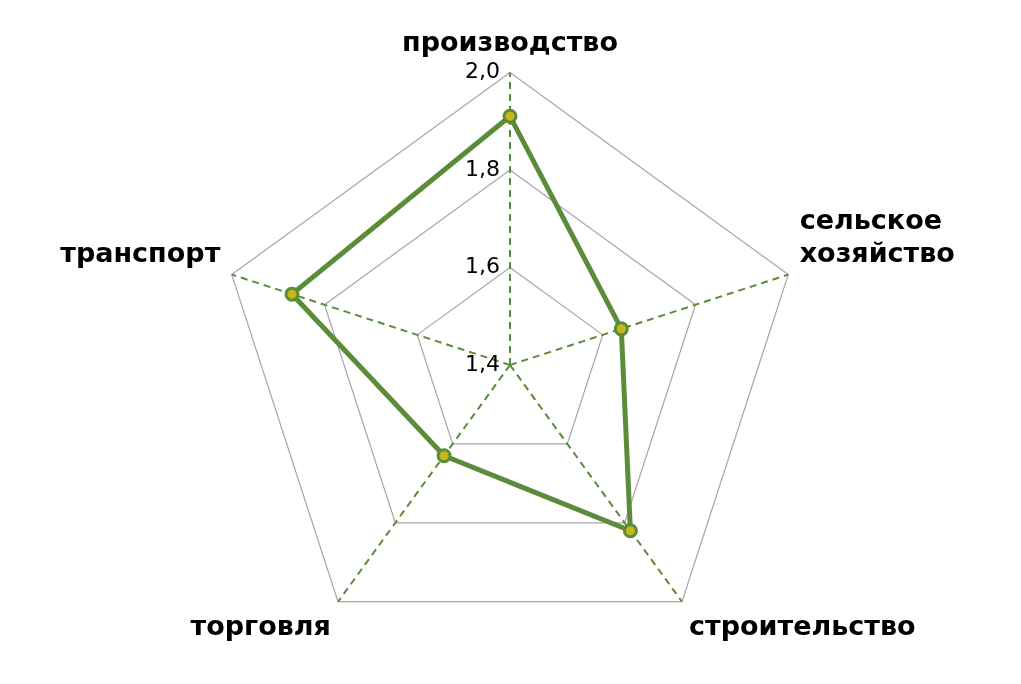 This screenshot has width=1021, height=684. What do you see at coordinates (877, 236) in the screenshot?
I see `spoke-label: сельское хозяйство` at bounding box center [877, 236].